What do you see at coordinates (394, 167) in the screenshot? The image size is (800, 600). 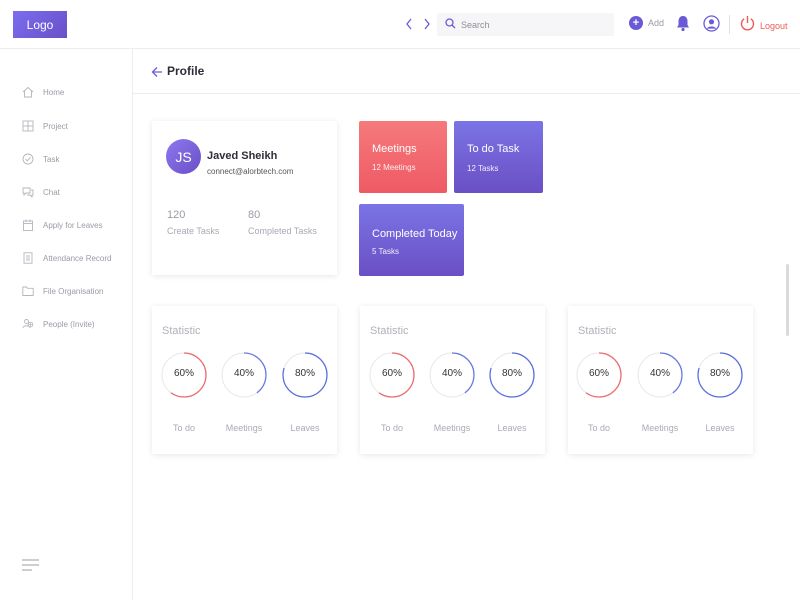 I see `tile-subtitle: 12 Meetings` at bounding box center [394, 167].